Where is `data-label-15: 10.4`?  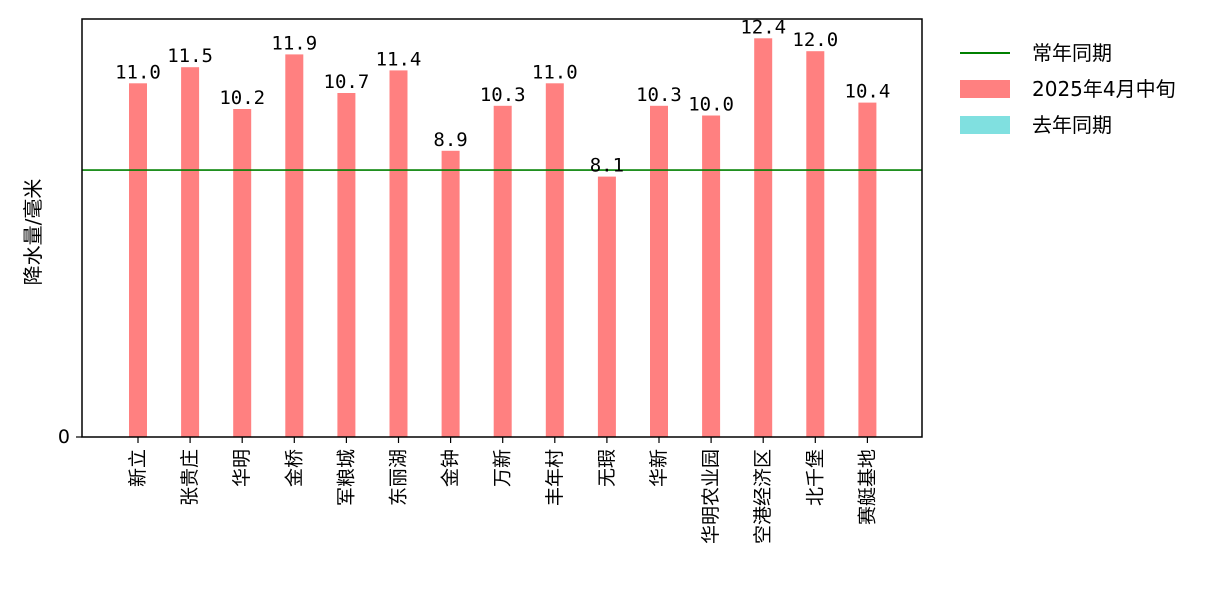 data-label-15: 10.4 is located at coordinates (868, 92).